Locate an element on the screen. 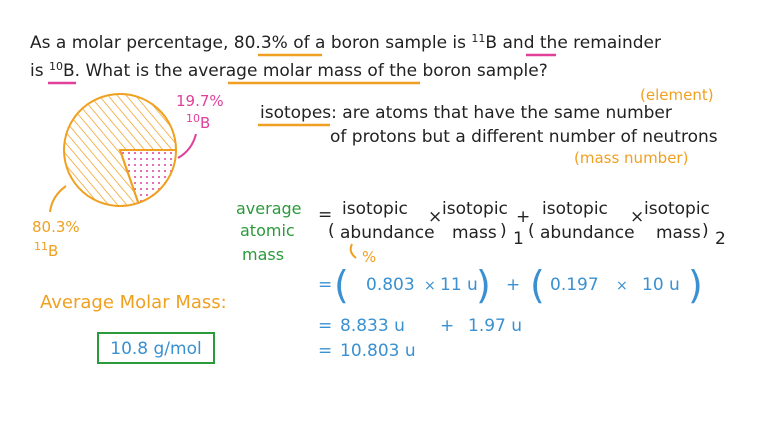 The image size is (760, 427). text: and the remainder is located at coordinates (579, 43).